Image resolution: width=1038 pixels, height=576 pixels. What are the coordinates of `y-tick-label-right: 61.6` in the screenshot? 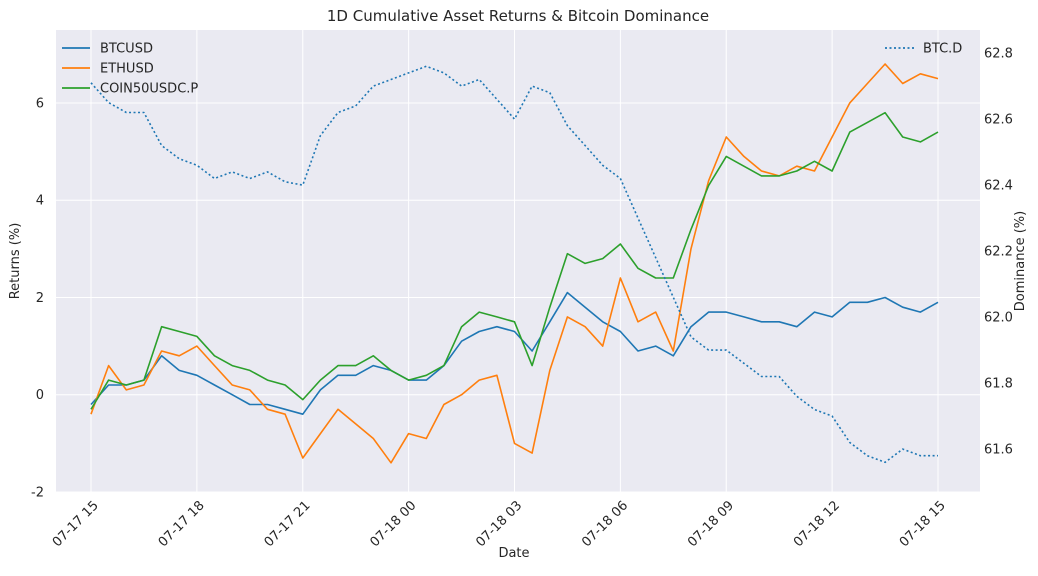 It's located at (998, 450).